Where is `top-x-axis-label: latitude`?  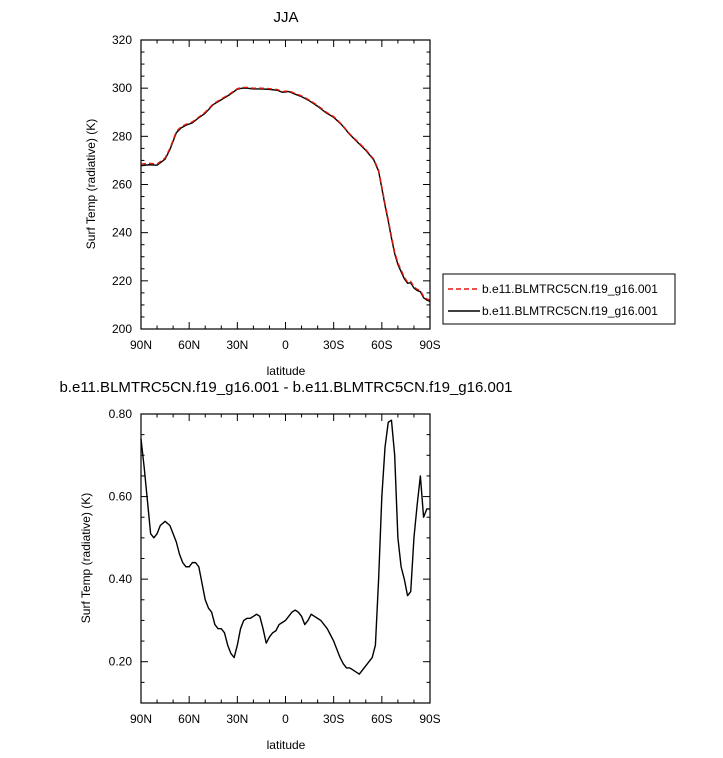 top-x-axis-label: latitude is located at coordinates (286, 371).